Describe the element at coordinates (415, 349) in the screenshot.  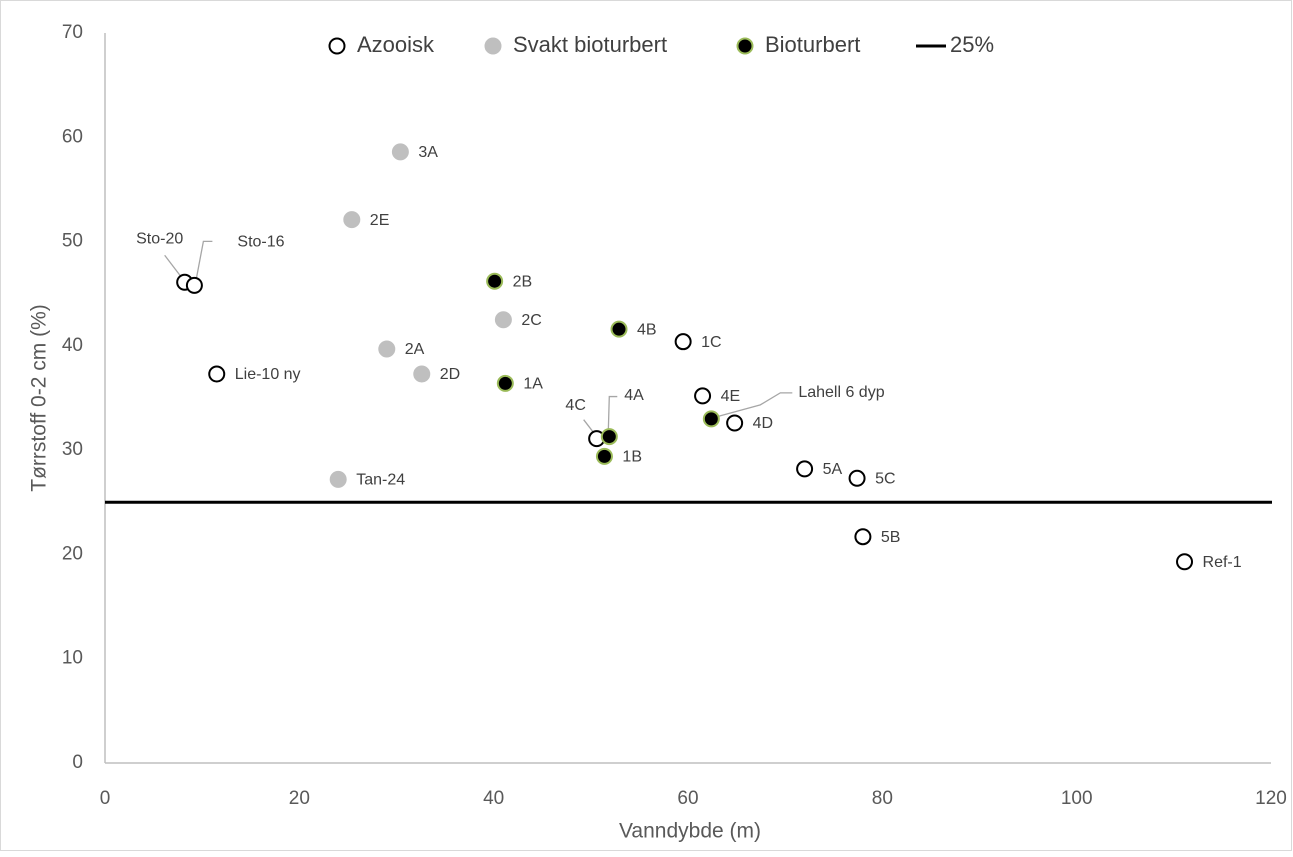
I see `data-label: 2A` at that location.